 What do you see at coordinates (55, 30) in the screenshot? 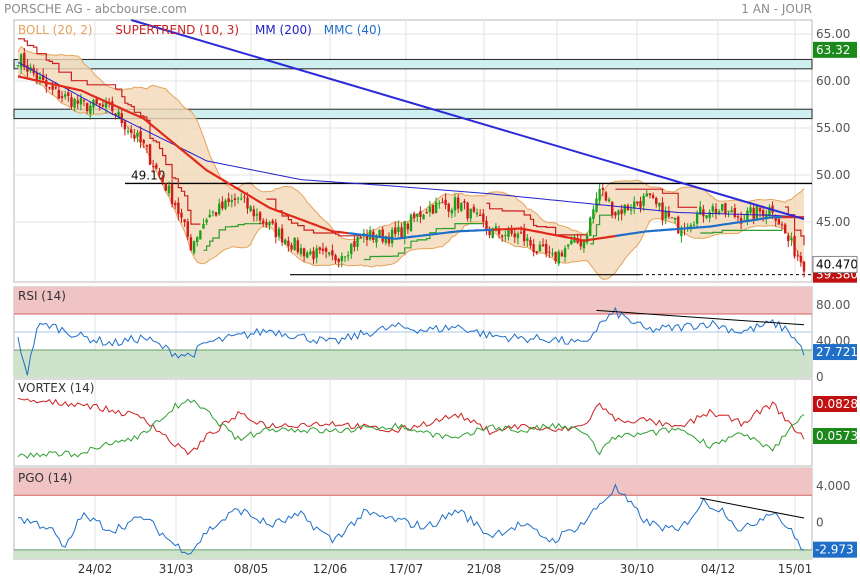
I see `legend-entry-0: BOLL (20, 2)` at bounding box center [55, 30].